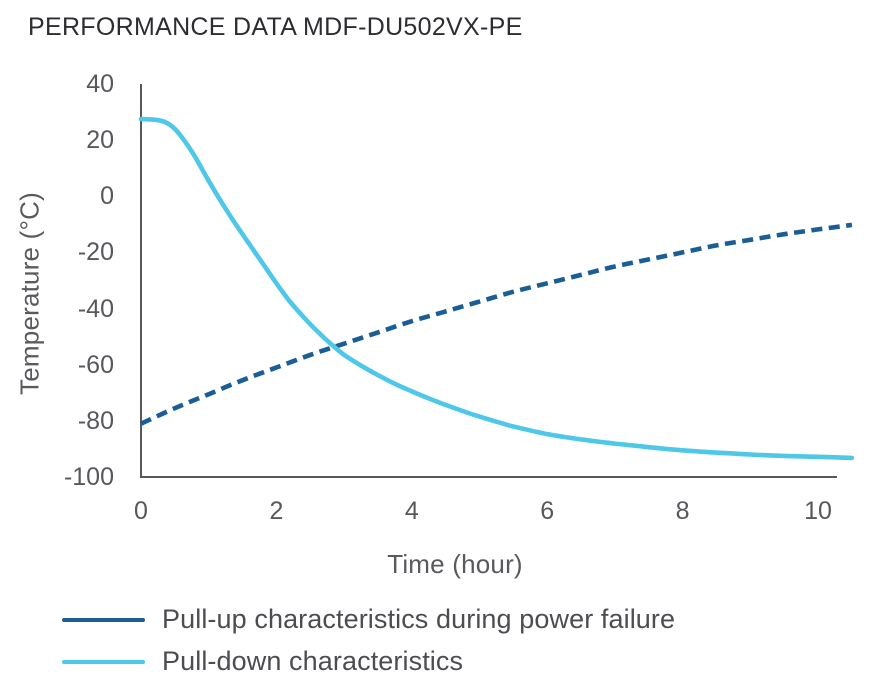 The width and height of the screenshot is (883, 698). I want to click on y-tick-label: -100, so click(88, 477).